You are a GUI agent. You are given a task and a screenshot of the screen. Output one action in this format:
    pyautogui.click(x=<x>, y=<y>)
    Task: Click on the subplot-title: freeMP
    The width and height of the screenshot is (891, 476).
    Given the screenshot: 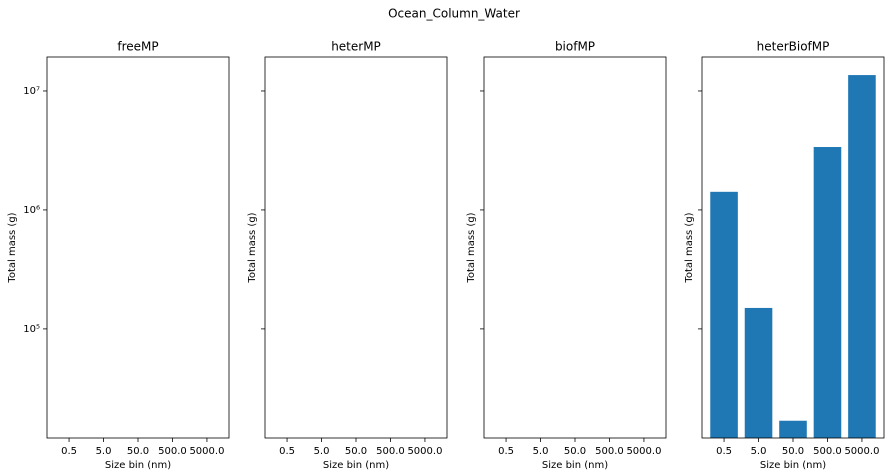 What is the action you would take?
    pyautogui.click(x=137, y=47)
    